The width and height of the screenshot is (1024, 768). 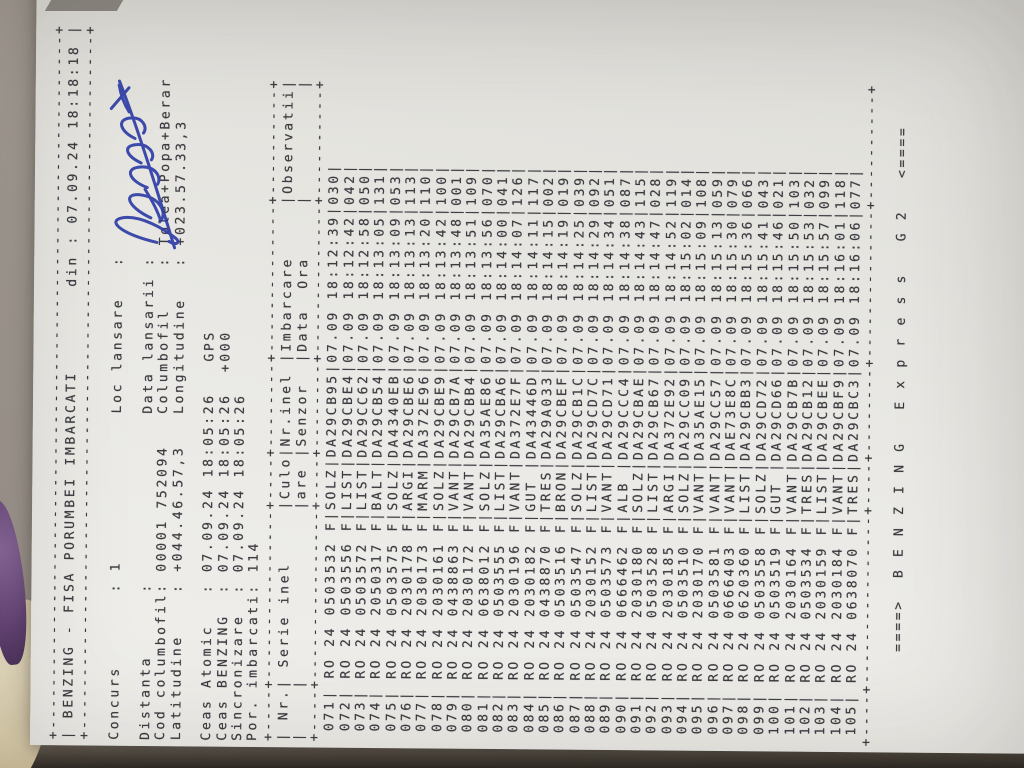 What do you see at coordinates (144, 164) in the screenshot?
I see `handwritten-signature` at bounding box center [144, 164].